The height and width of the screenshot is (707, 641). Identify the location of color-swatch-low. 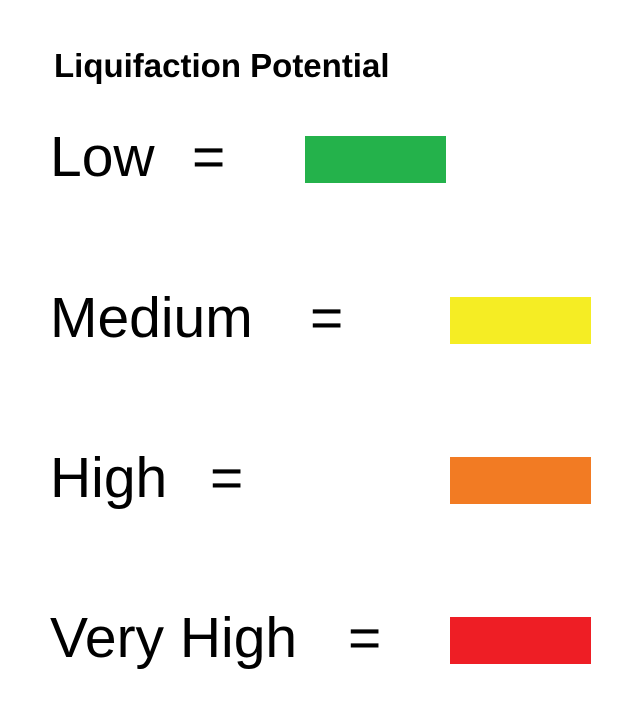
(375, 159).